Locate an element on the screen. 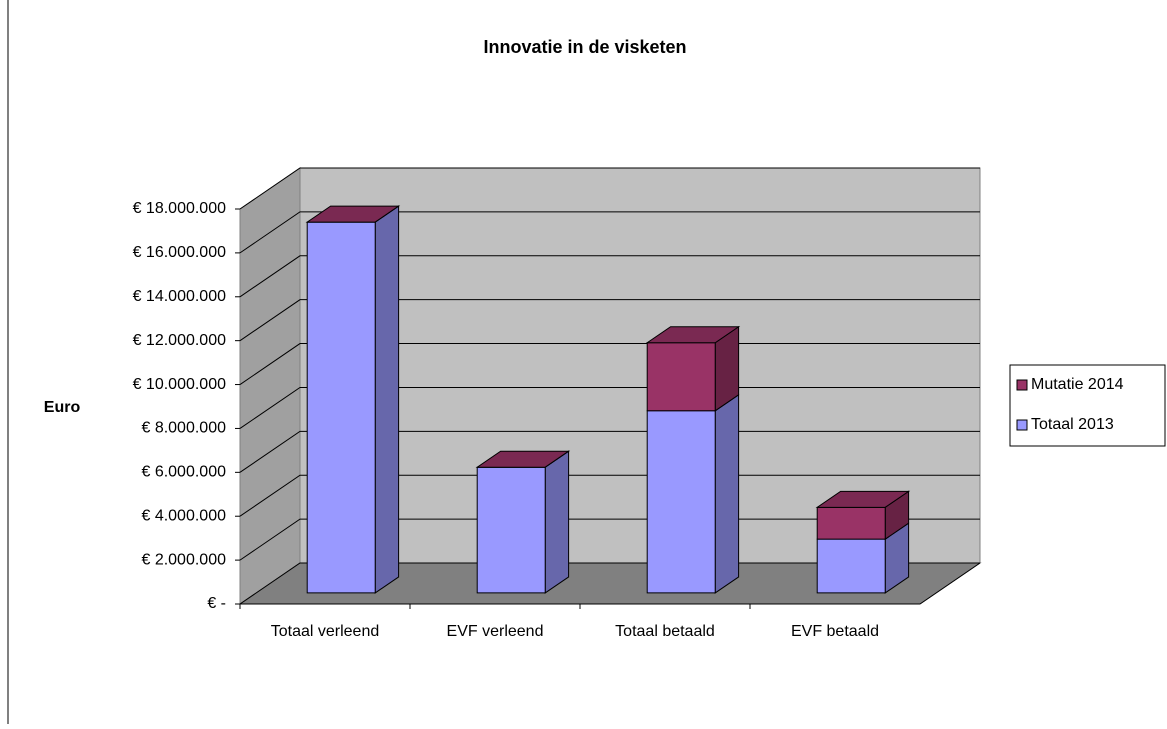  x-tick-label: Totaal verleend is located at coordinates (325, 631).